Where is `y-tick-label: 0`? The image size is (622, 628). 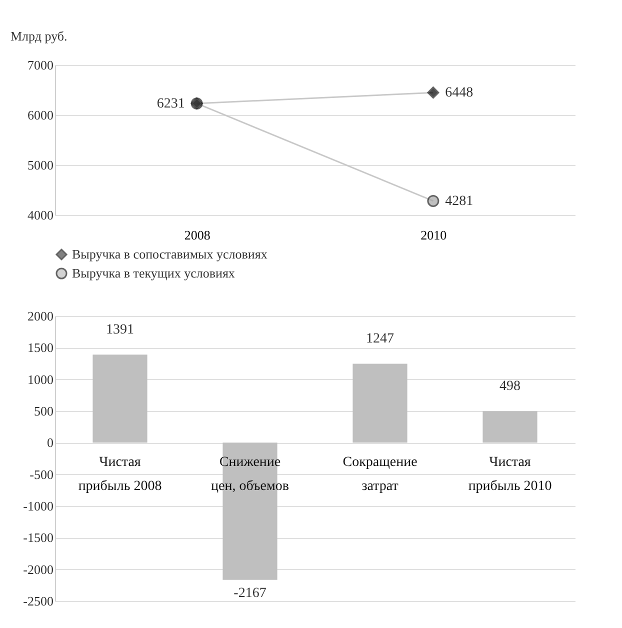
y-tick-label: 0 is located at coordinates (50, 442).